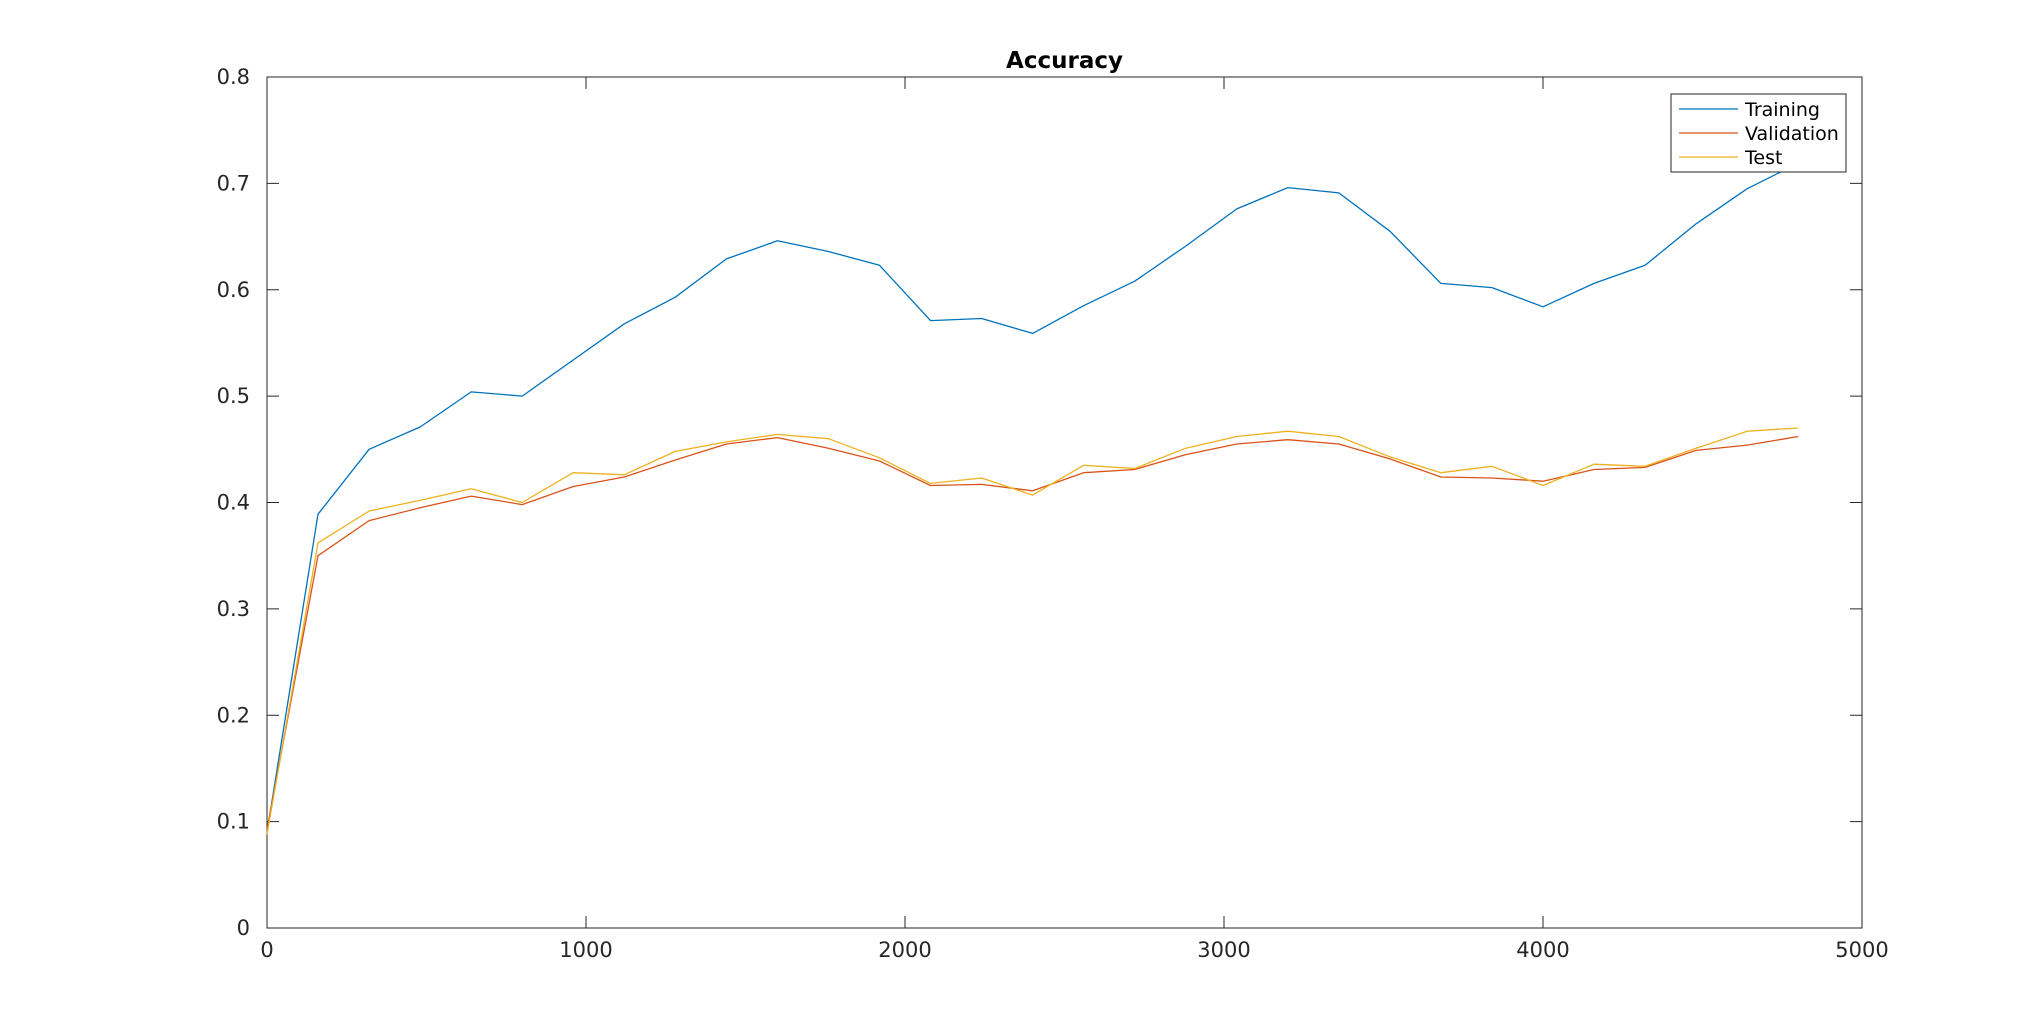  Describe the element at coordinates (243, 928) in the screenshot. I see `y-tick-label: 0` at that location.